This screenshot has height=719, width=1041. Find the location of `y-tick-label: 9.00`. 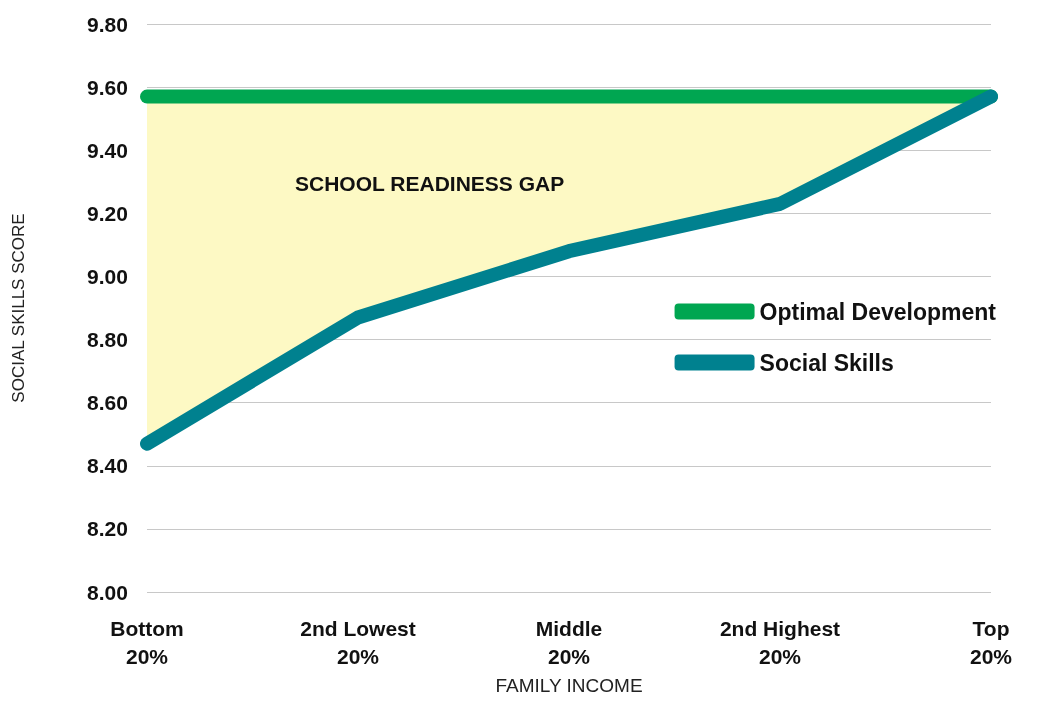

y-tick-label: 9.00 is located at coordinates (107, 276).